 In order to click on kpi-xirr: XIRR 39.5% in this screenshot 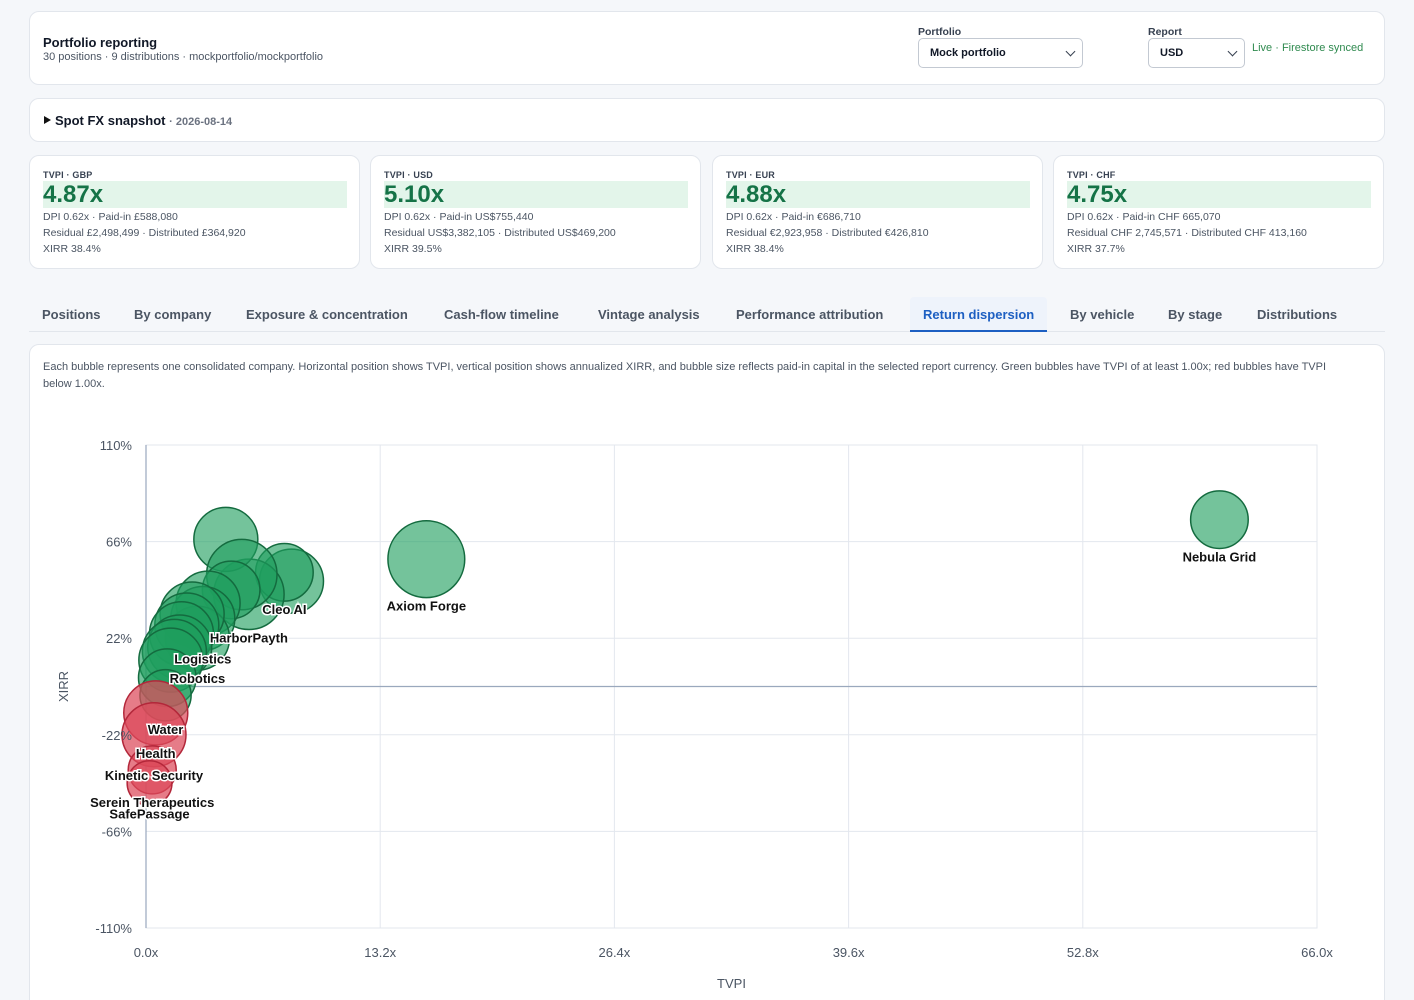, I will do `click(413, 249)`.